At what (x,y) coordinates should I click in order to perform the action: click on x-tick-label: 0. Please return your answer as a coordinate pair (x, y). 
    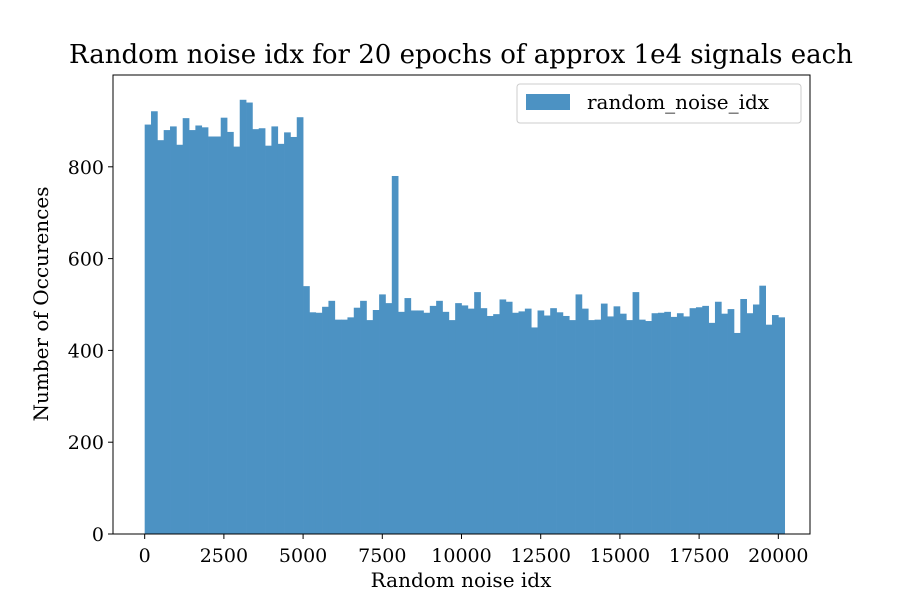
    Looking at the image, I should click on (145, 556).